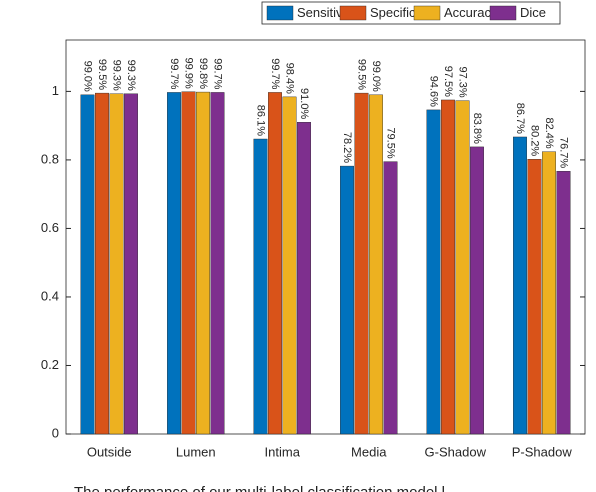 Image resolution: width=596 pixels, height=492 pixels. Describe the element at coordinates (290, 78) in the screenshot. I see `value-label: 98.4%` at that location.